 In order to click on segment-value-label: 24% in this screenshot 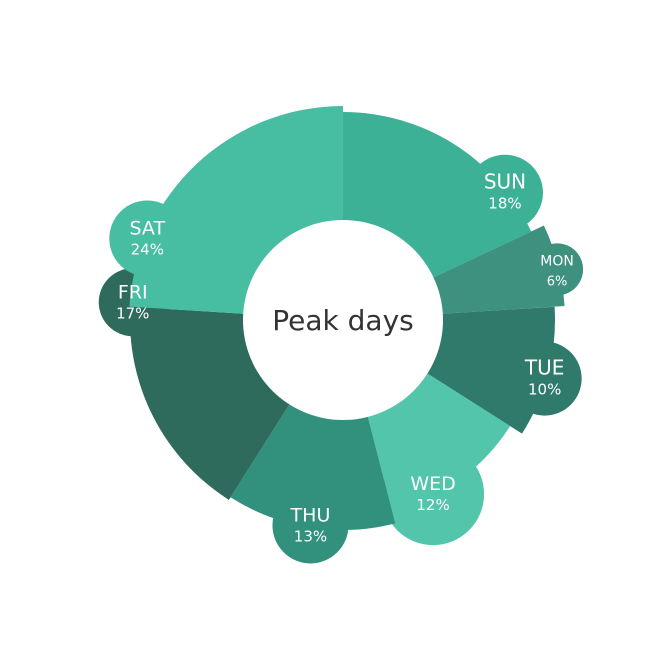, I will do `click(147, 250)`.